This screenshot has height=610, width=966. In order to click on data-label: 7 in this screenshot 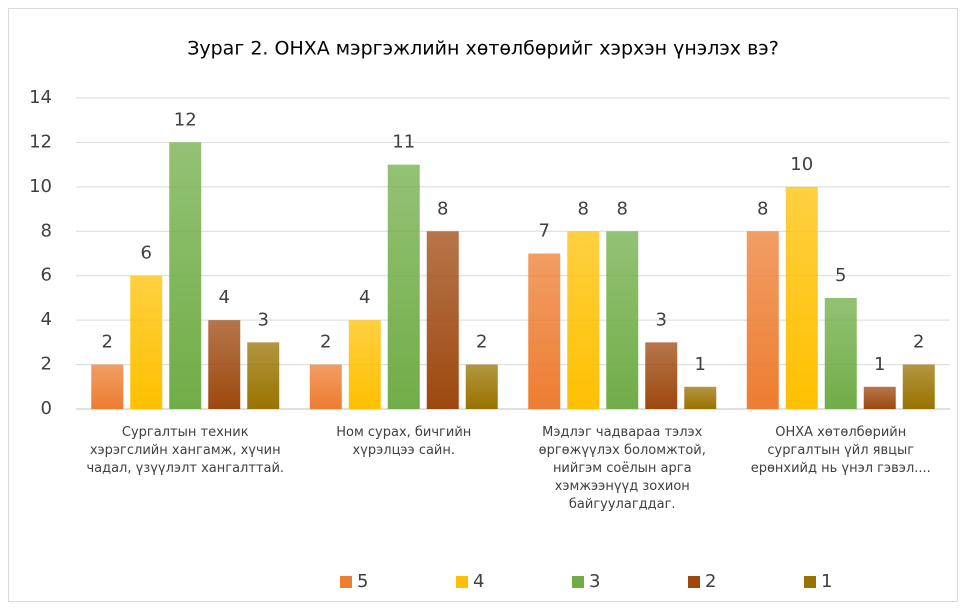, I will do `click(544, 231)`.